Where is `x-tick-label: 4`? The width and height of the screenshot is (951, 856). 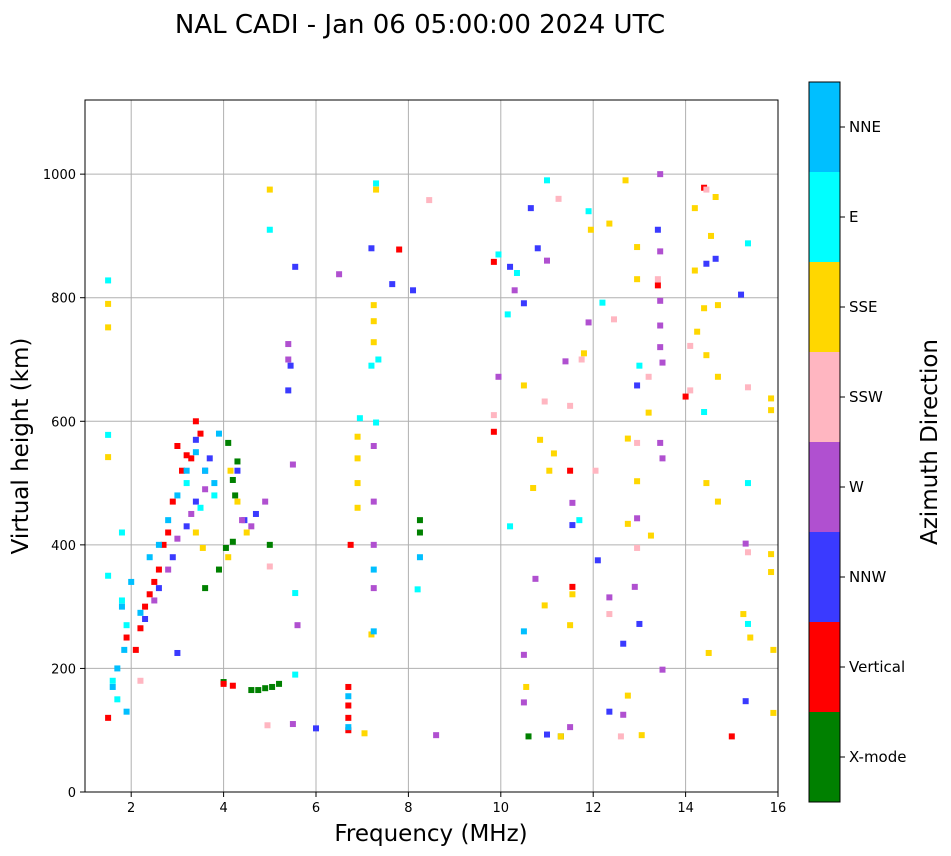 x-tick-label: 4 is located at coordinates (223, 808).